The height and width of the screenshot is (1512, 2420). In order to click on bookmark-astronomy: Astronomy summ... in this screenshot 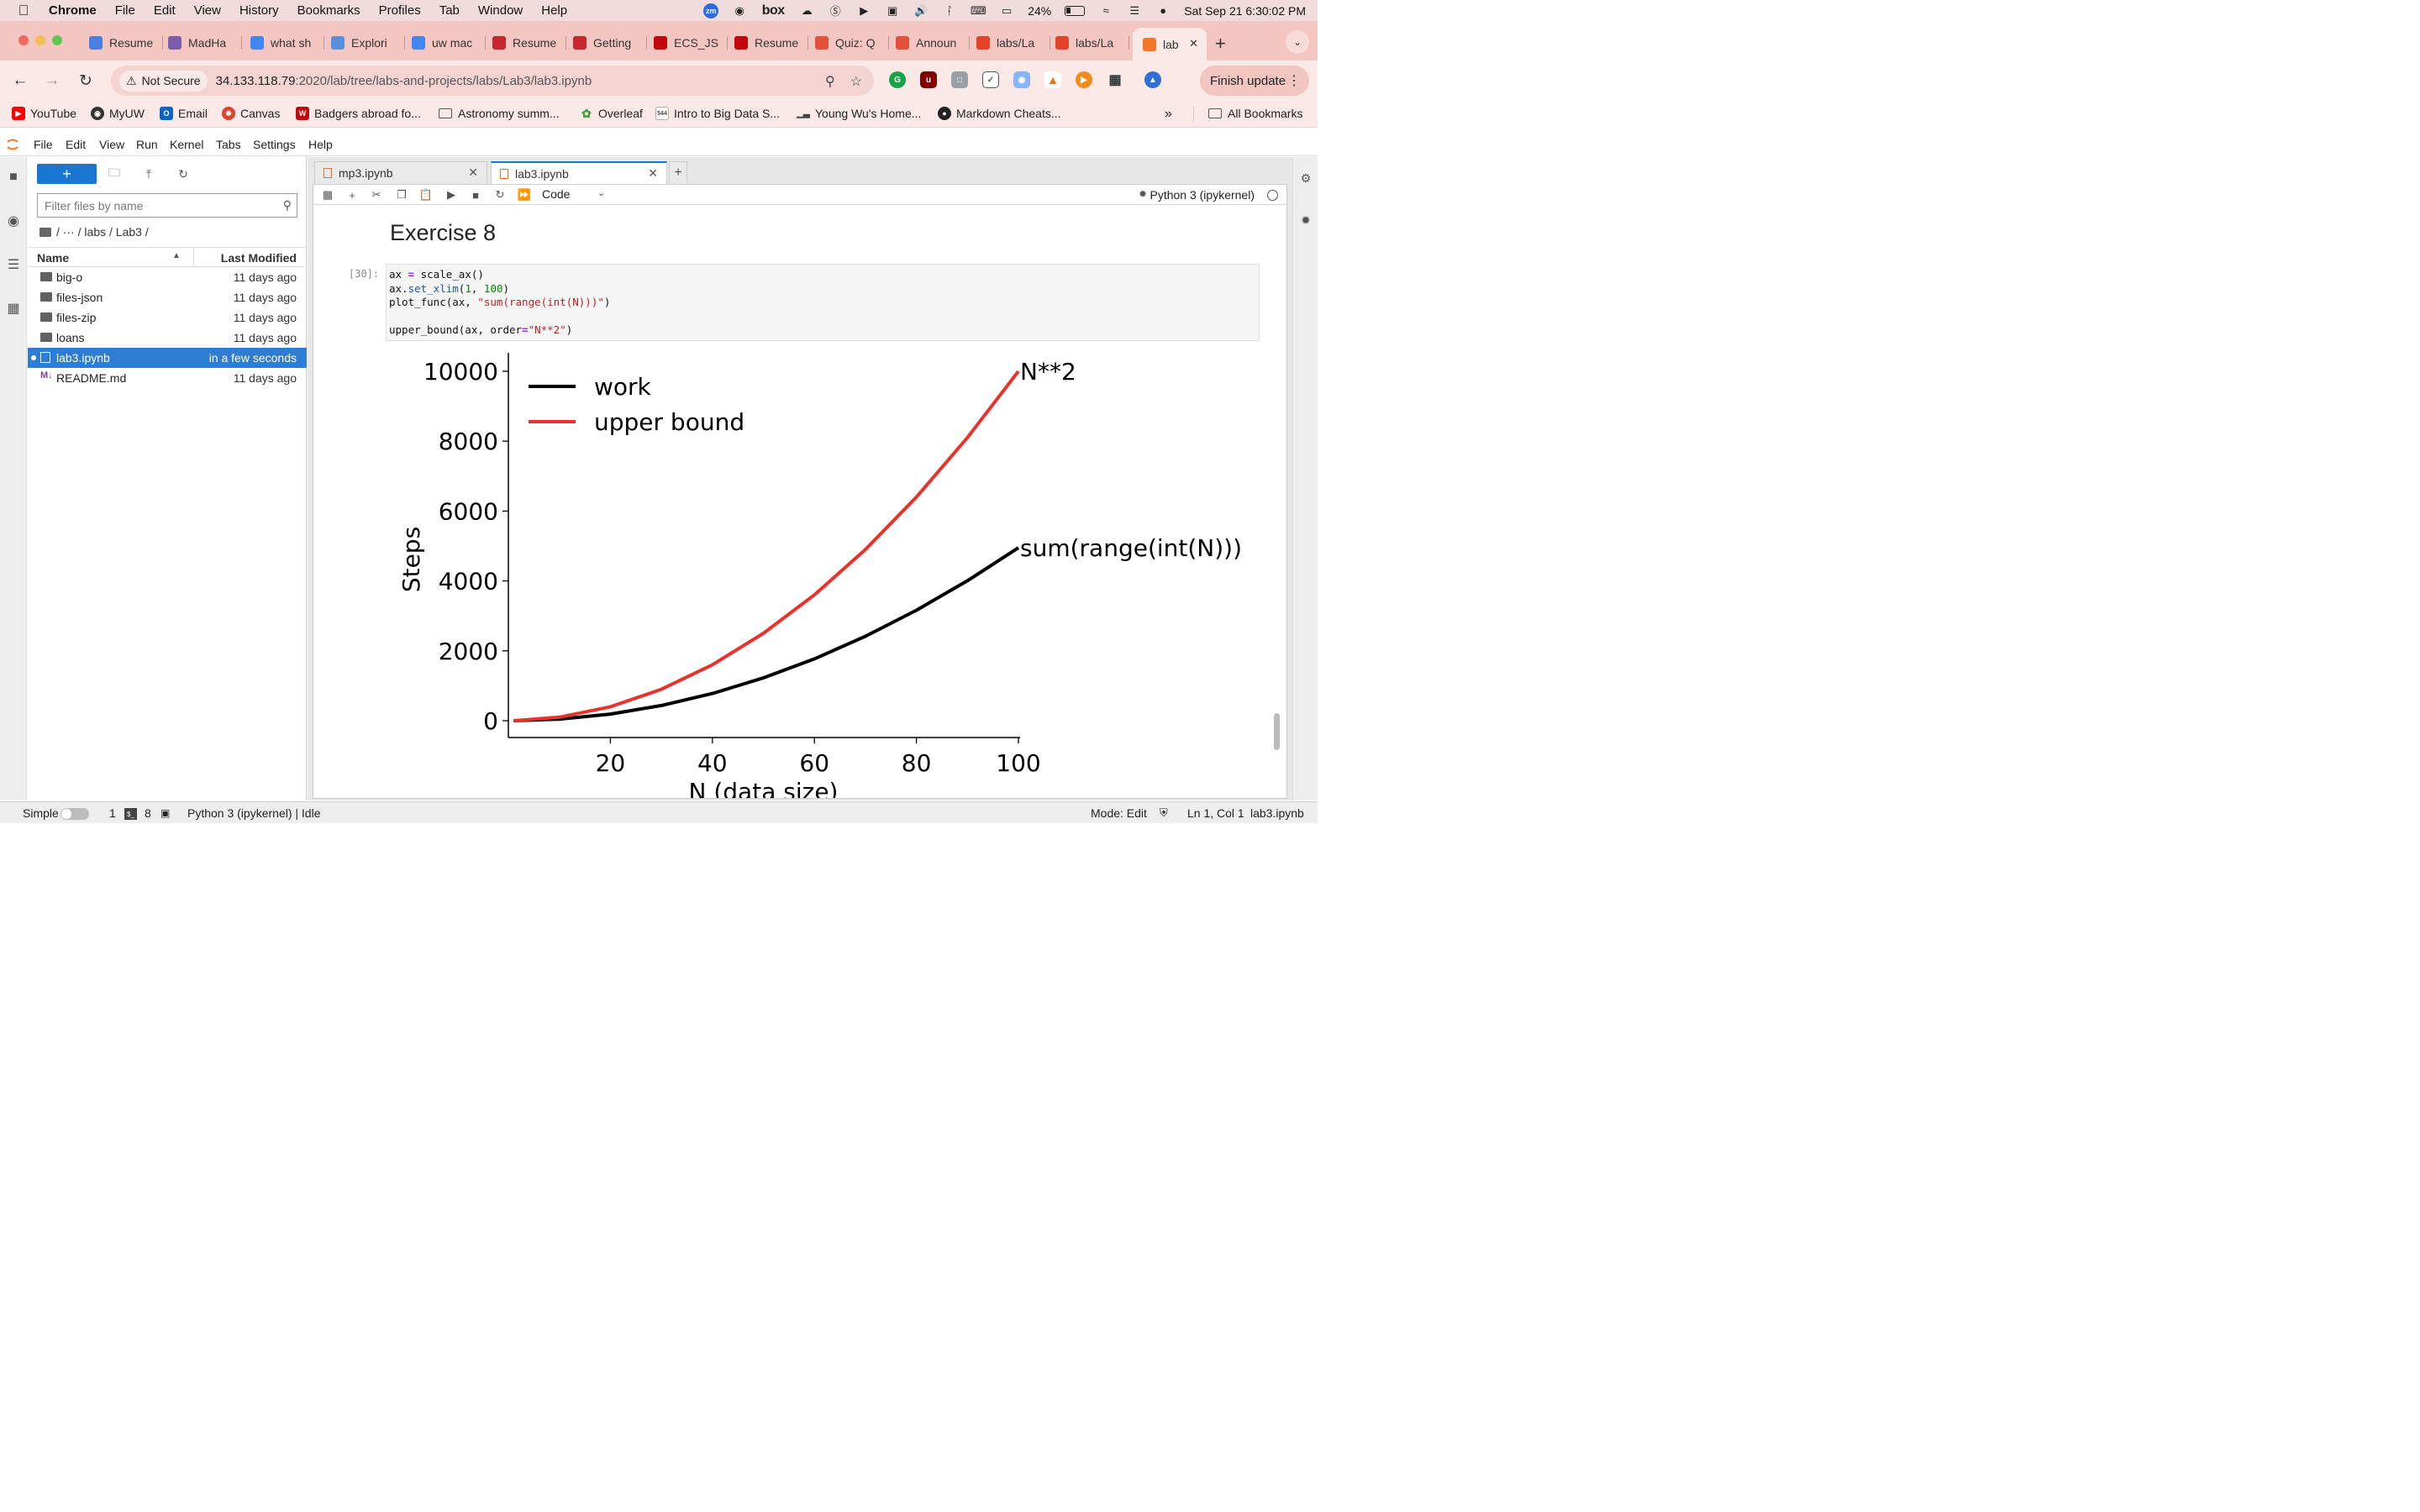, I will do `click(499, 113)`.